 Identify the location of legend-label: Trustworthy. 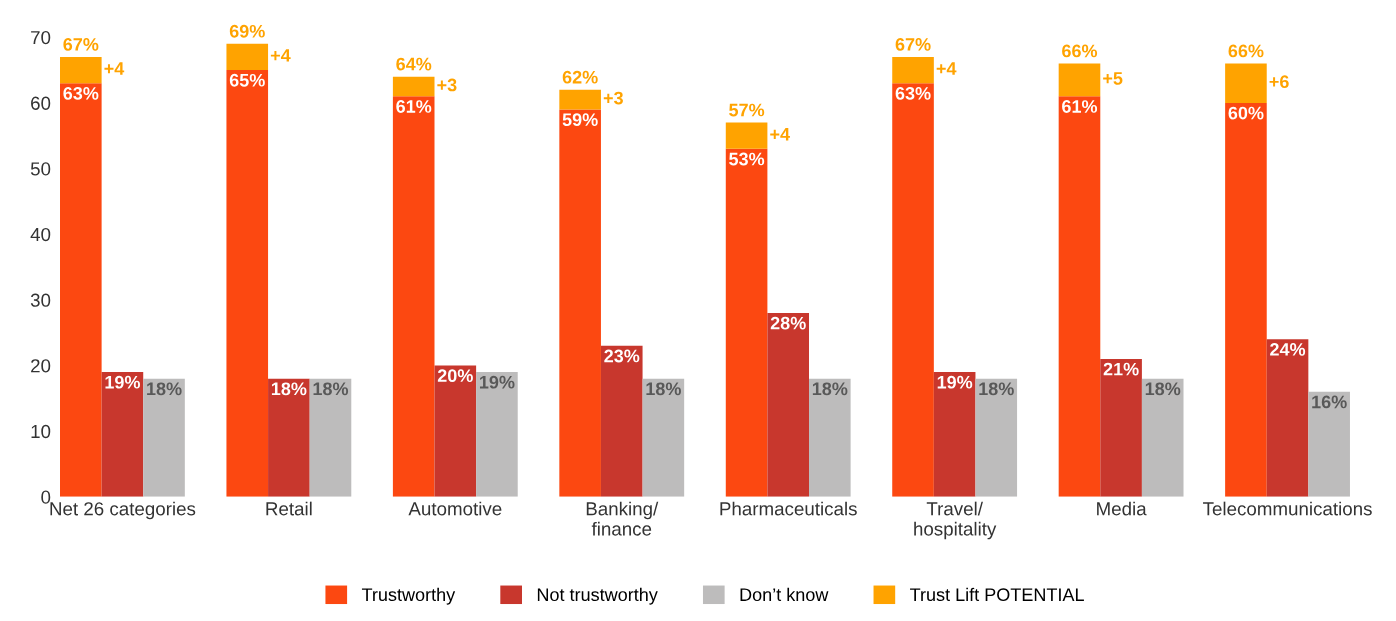
(408, 596).